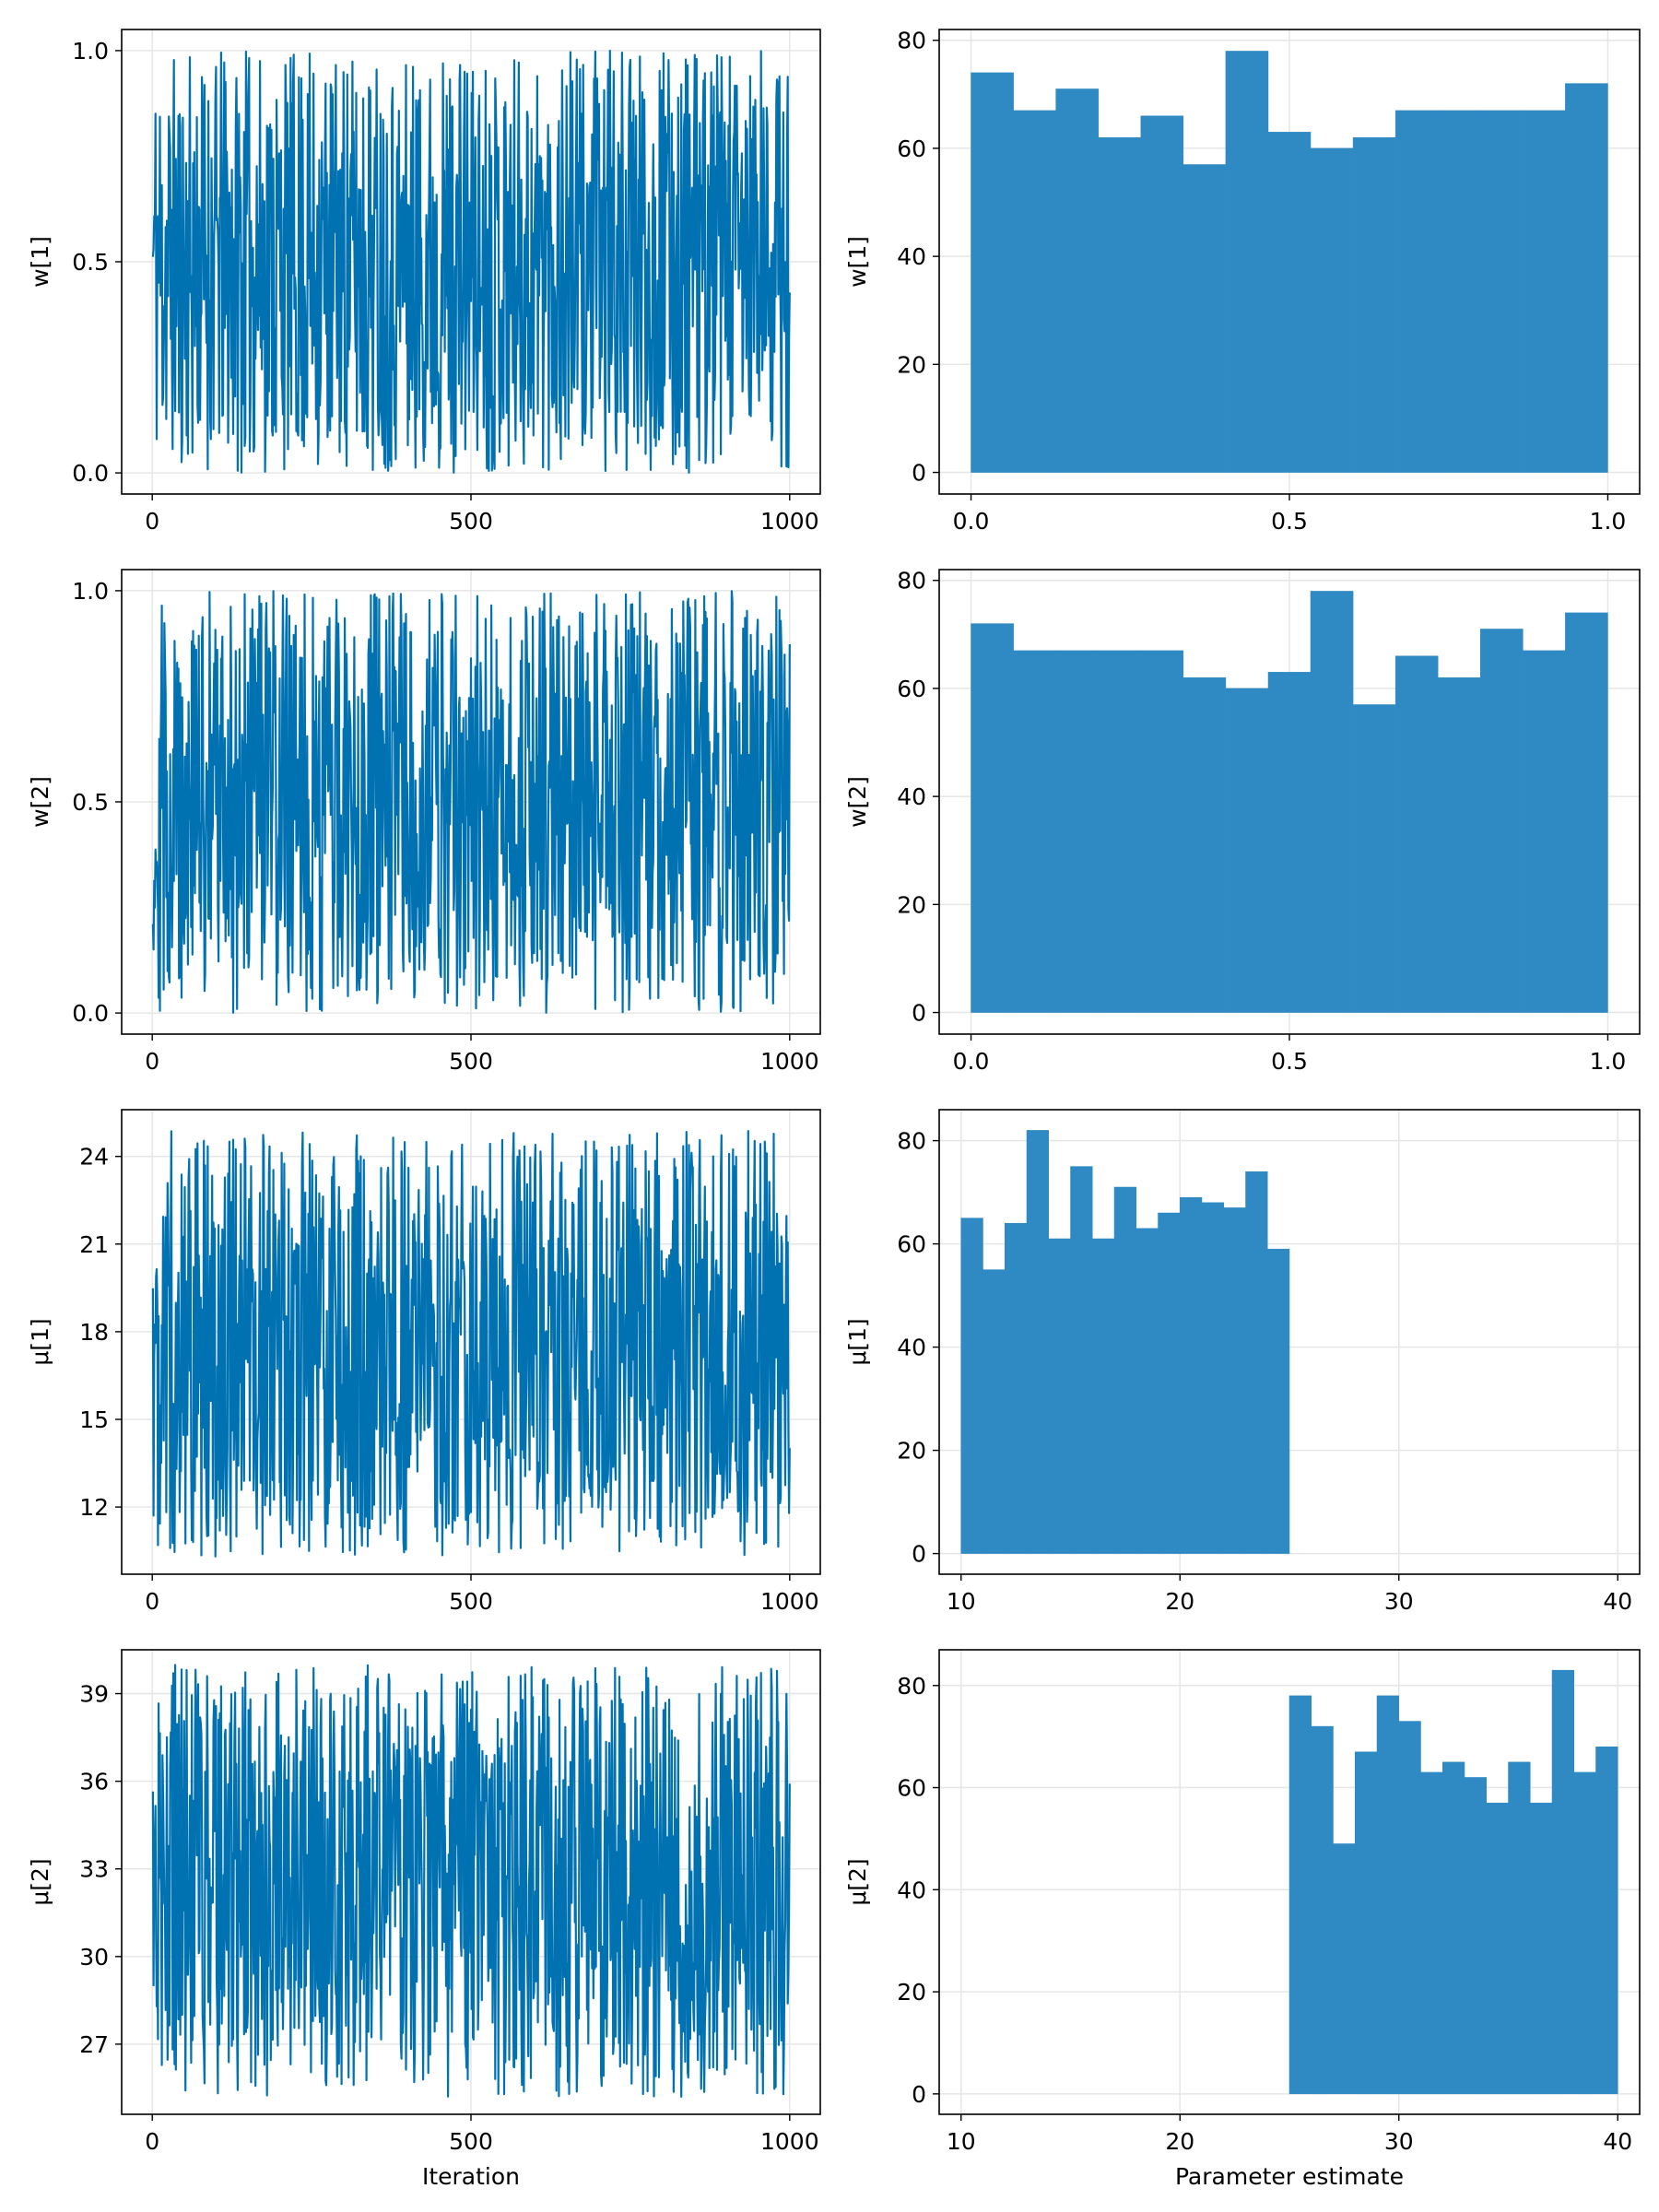 The height and width of the screenshot is (2212, 1659). What do you see at coordinates (94, 1869) in the screenshot?
I see `y-tick-label: 33` at bounding box center [94, 1869].